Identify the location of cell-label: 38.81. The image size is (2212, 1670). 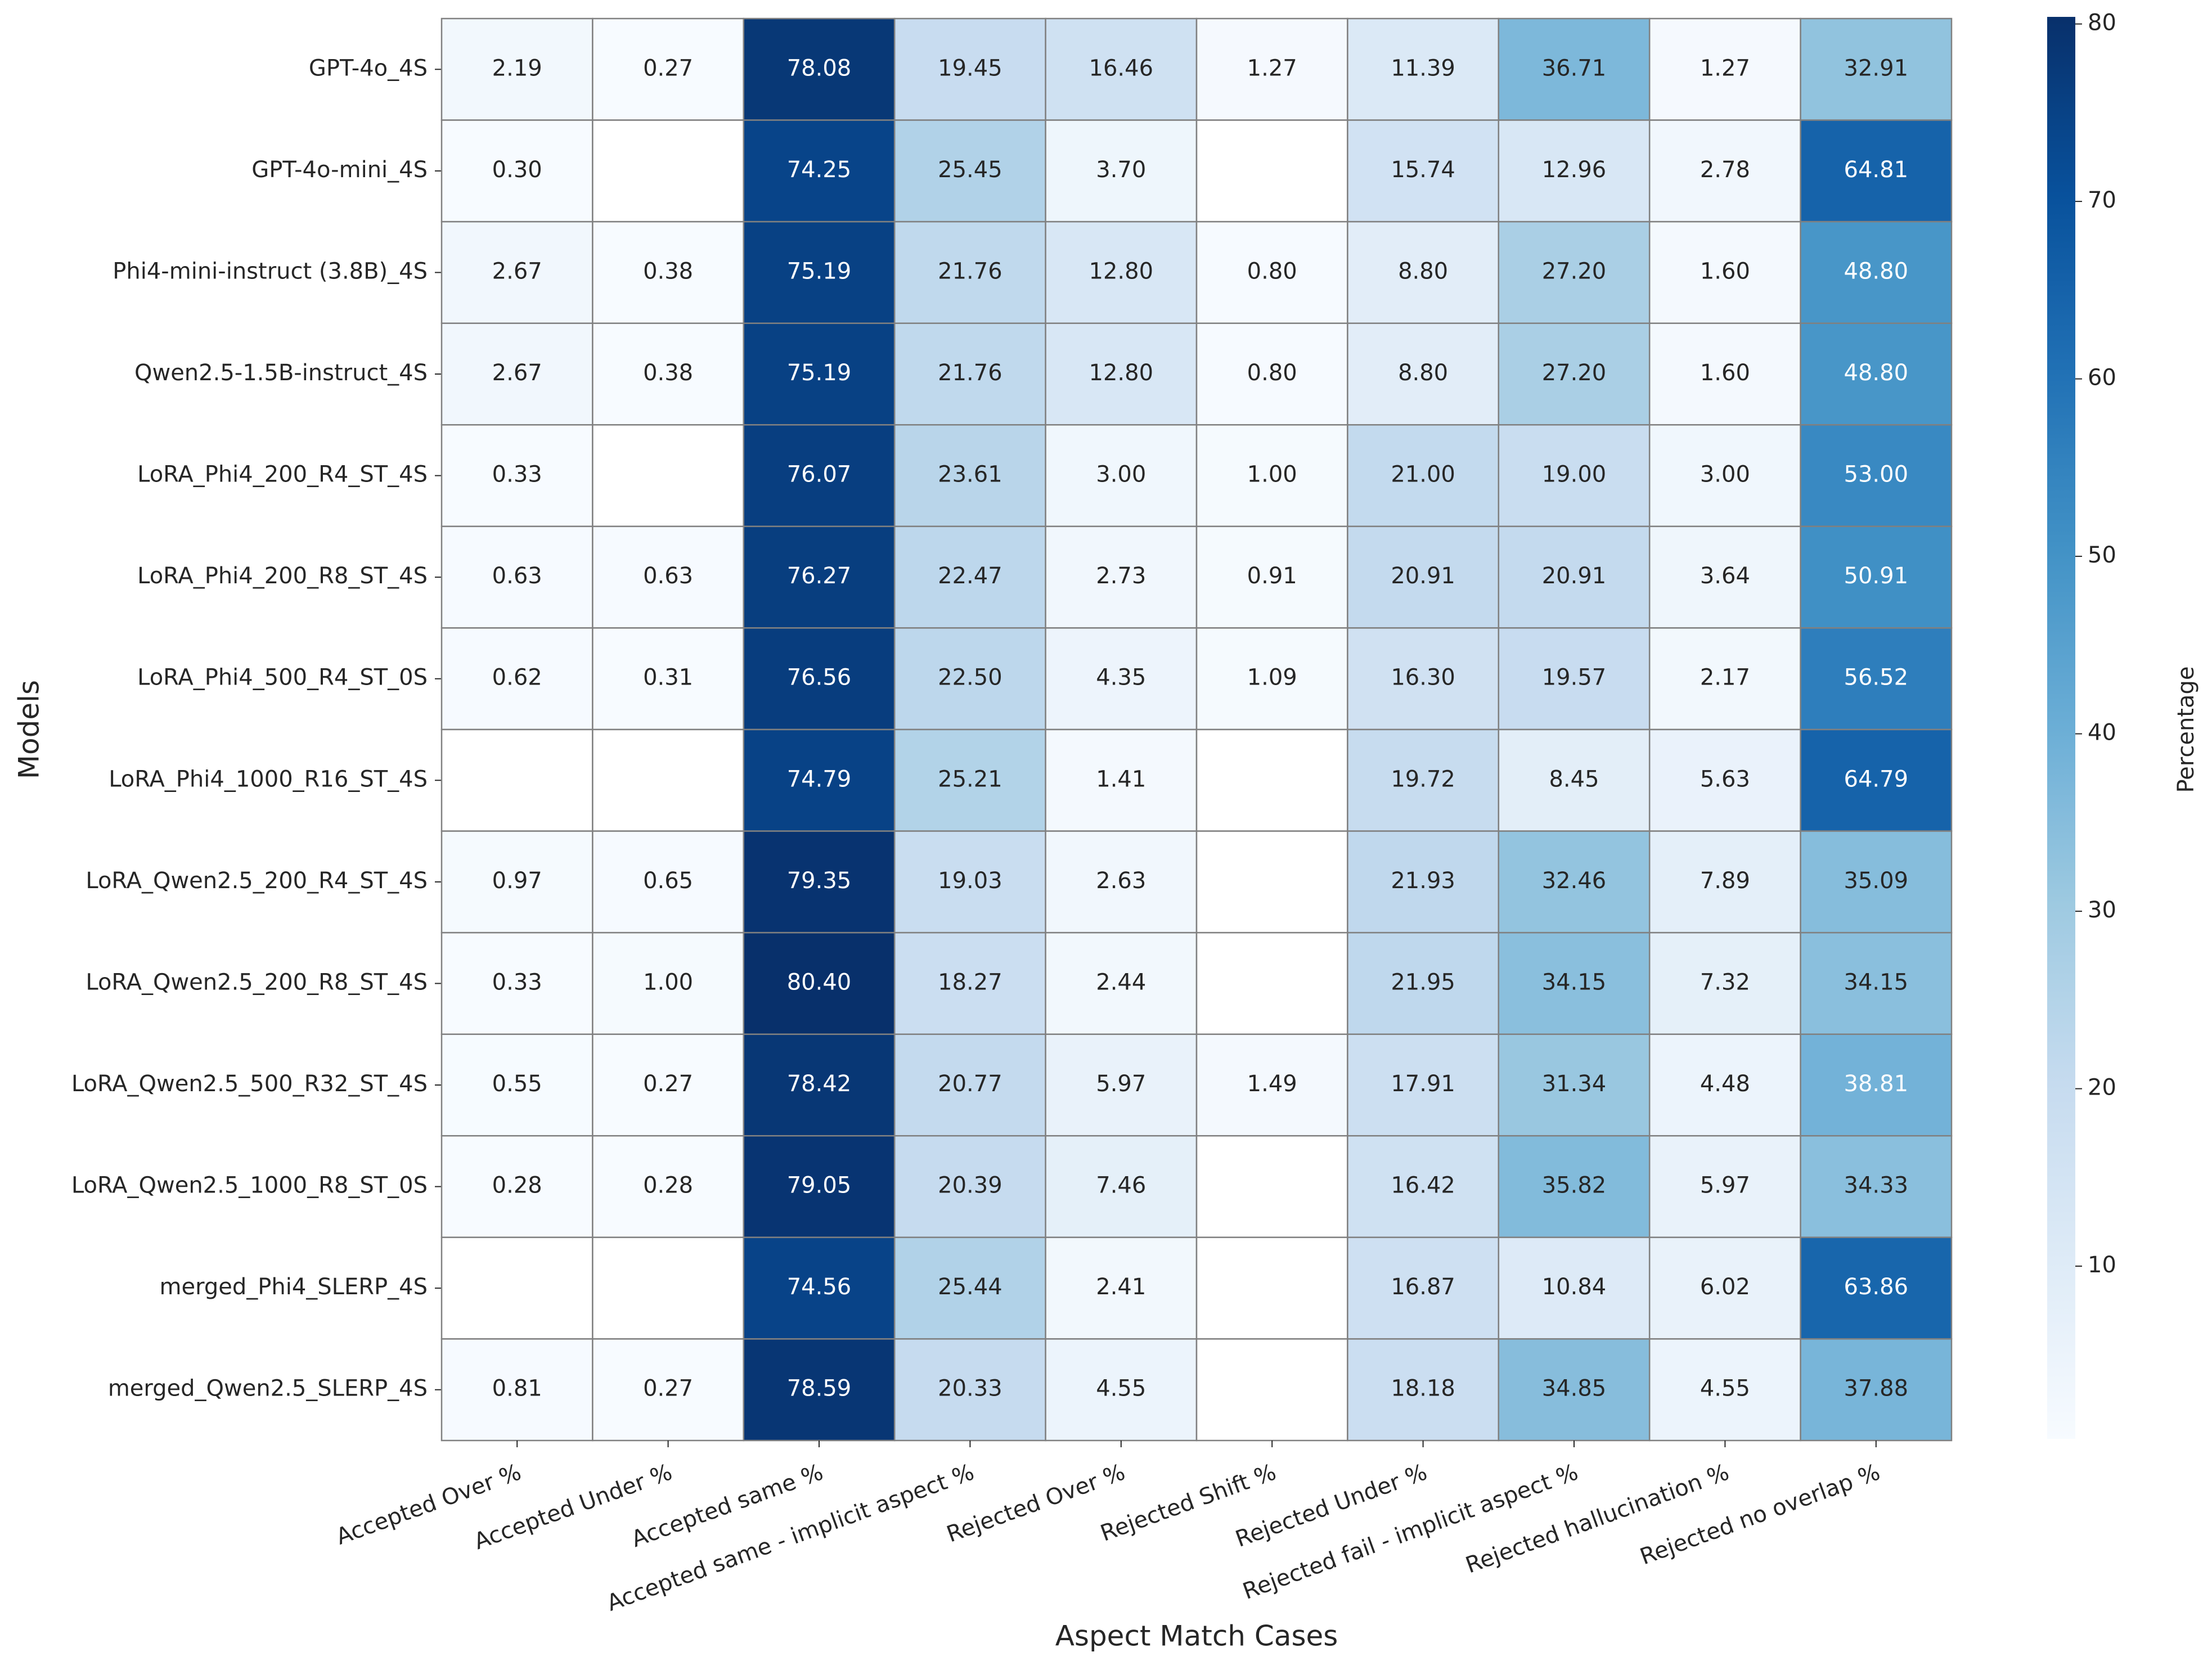
(1876, 1084).